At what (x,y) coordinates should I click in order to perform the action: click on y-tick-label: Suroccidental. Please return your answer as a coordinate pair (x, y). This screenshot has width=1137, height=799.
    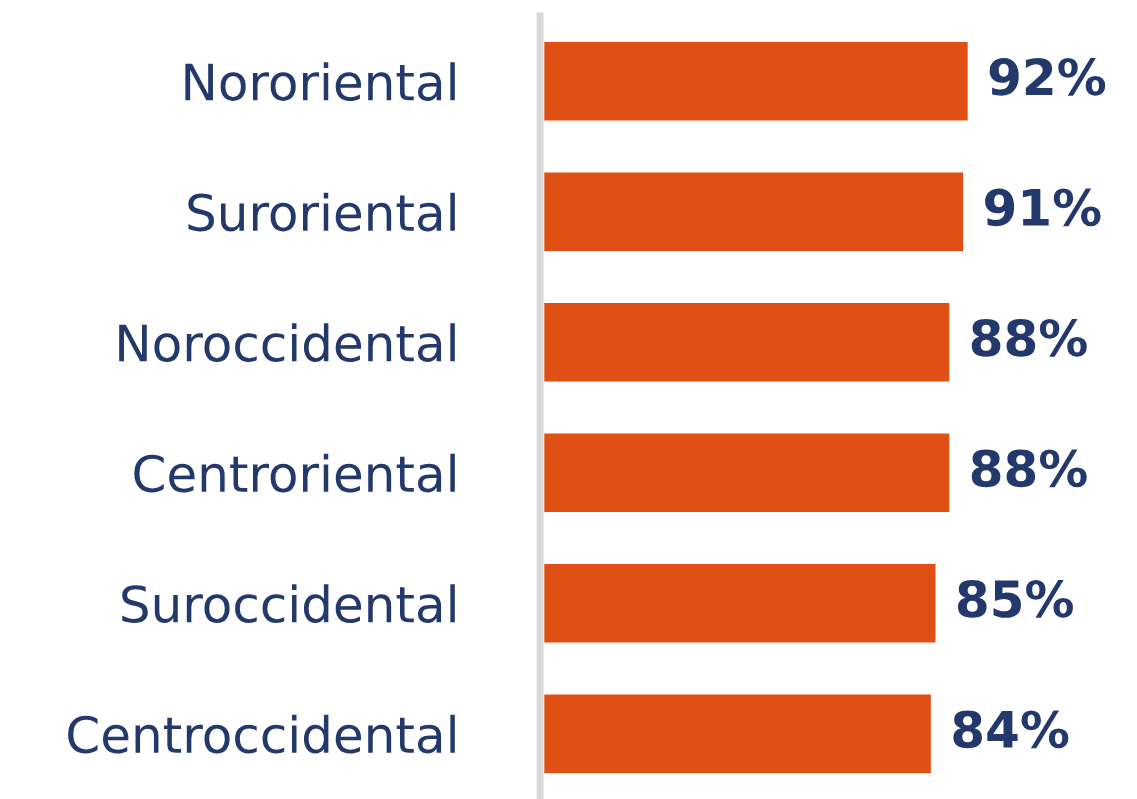
    Looking at the image, I should click on (288, 603).